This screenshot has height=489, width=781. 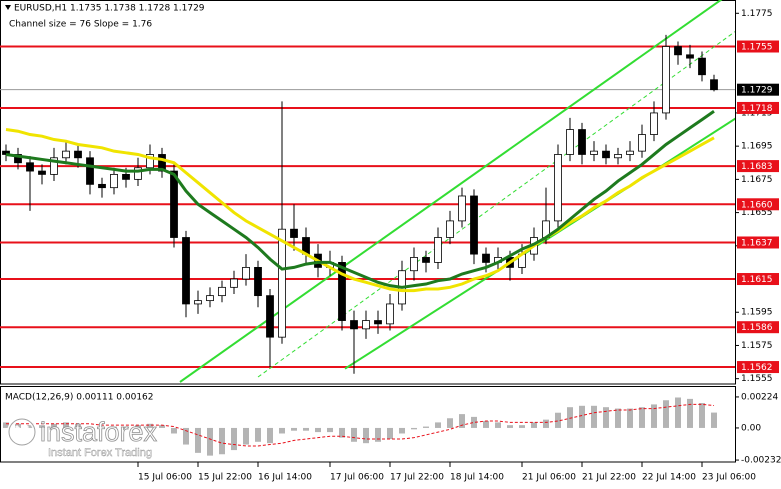 What do you see at coordinates (225, 478) in the screenshot?
I see `x-tick-label: 15 Jul 22:00` at bounding box center [225, 478].